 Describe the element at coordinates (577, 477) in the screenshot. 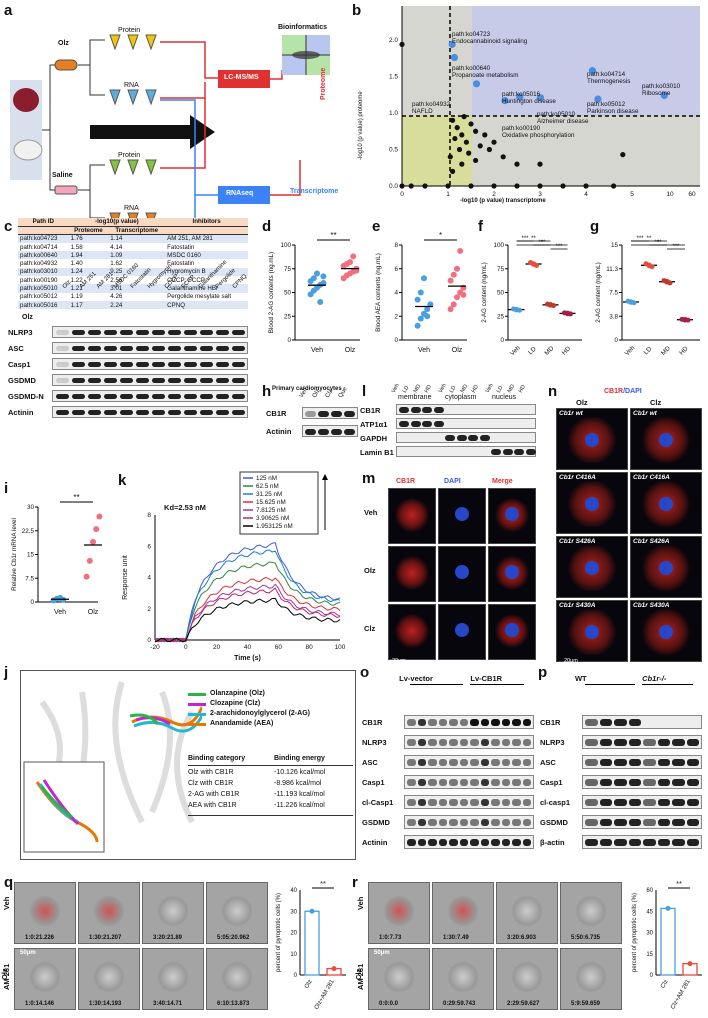

I see `n-row-label: Cb1r C416A` at that location.